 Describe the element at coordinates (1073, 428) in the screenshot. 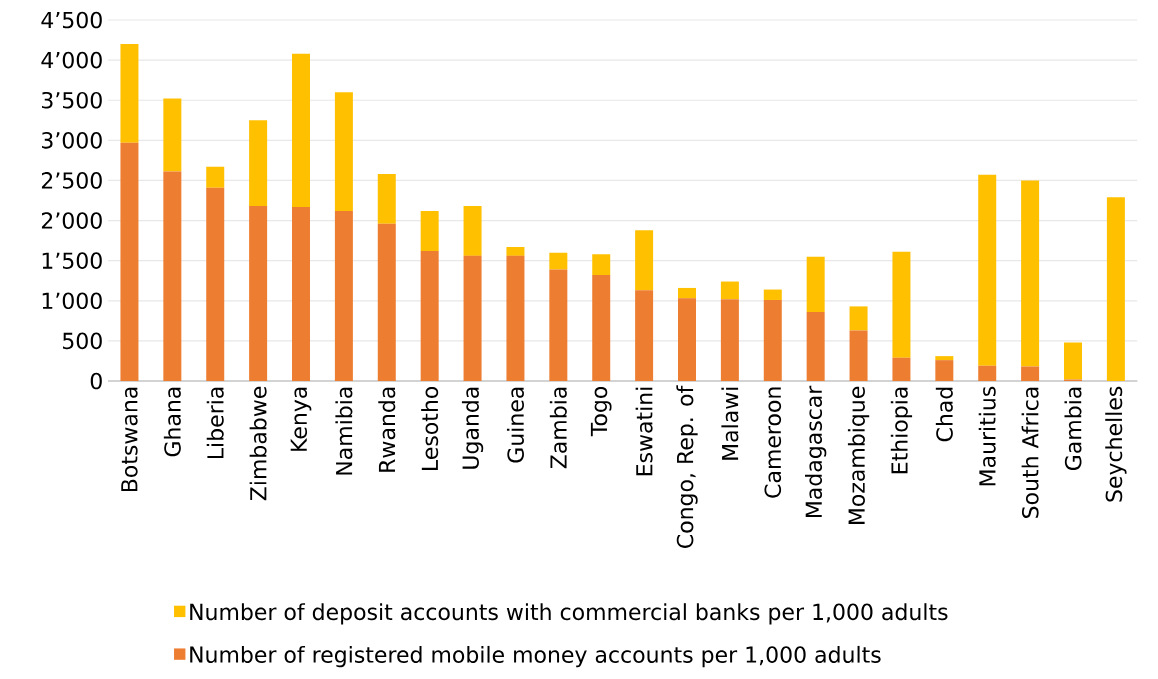

I see `x-tick-label: Gambia` at that location.